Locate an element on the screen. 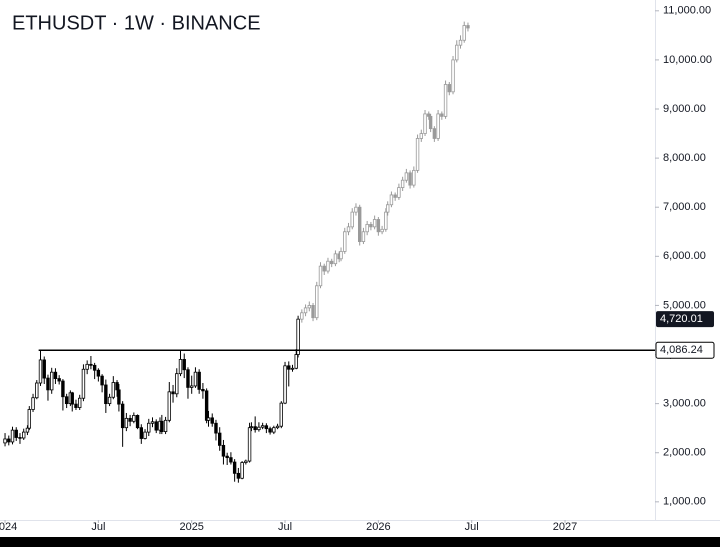 The width and height of the screenshot is (720, 547). chart-title: ETHUSDT · 1W · BINANCE is located at coordinates (136, 23).